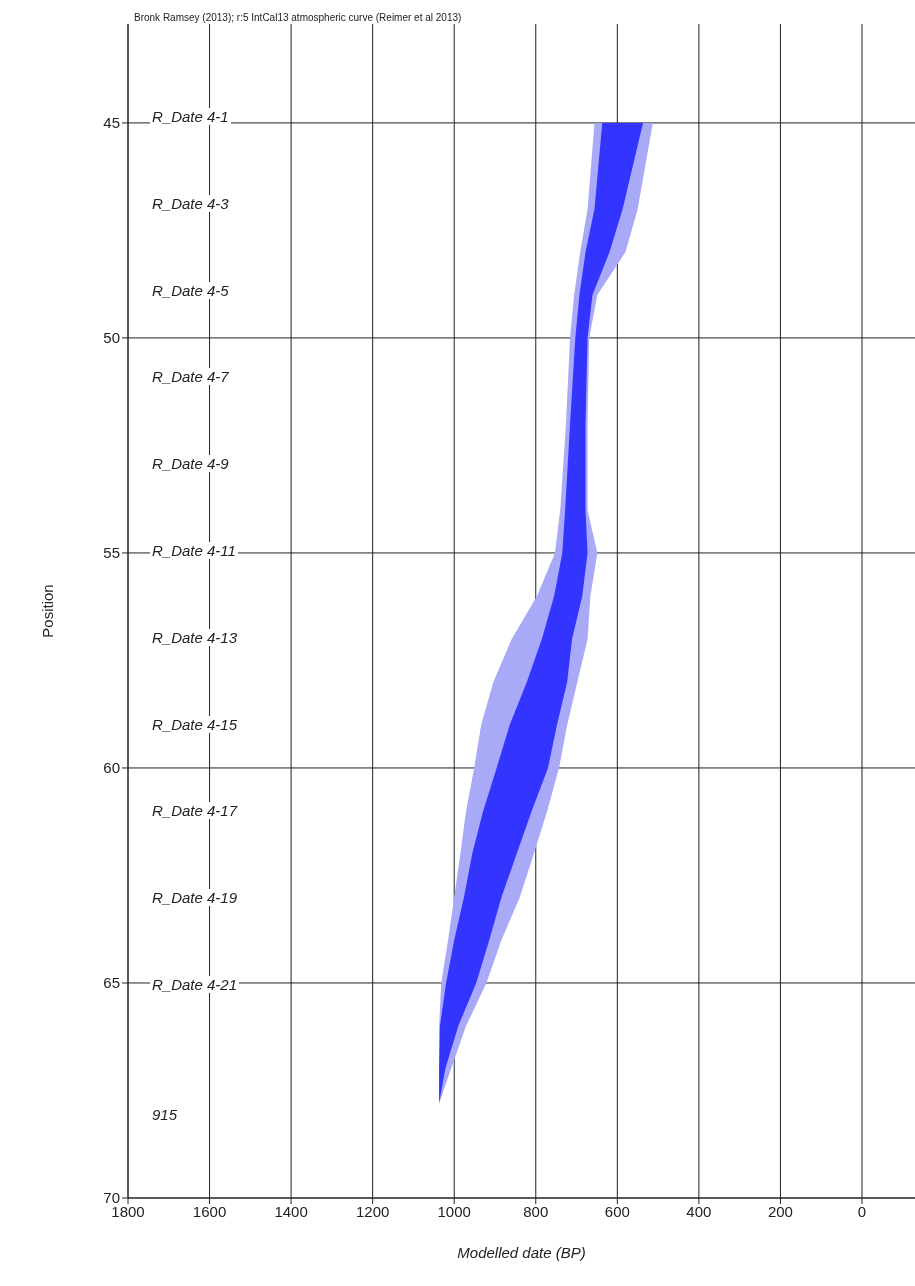 Image resolution: width=915 pixels, height=1286 pixels. What do you see at coordinates (111, 338) in the screenshot?
I see `y-tick-label: 50` at bounding box center [111, 338].